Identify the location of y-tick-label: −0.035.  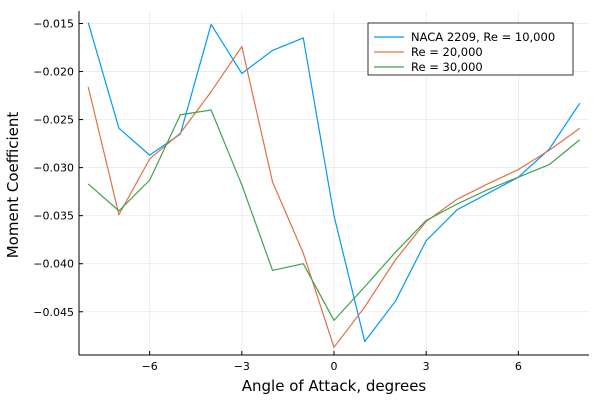
(53, 216).